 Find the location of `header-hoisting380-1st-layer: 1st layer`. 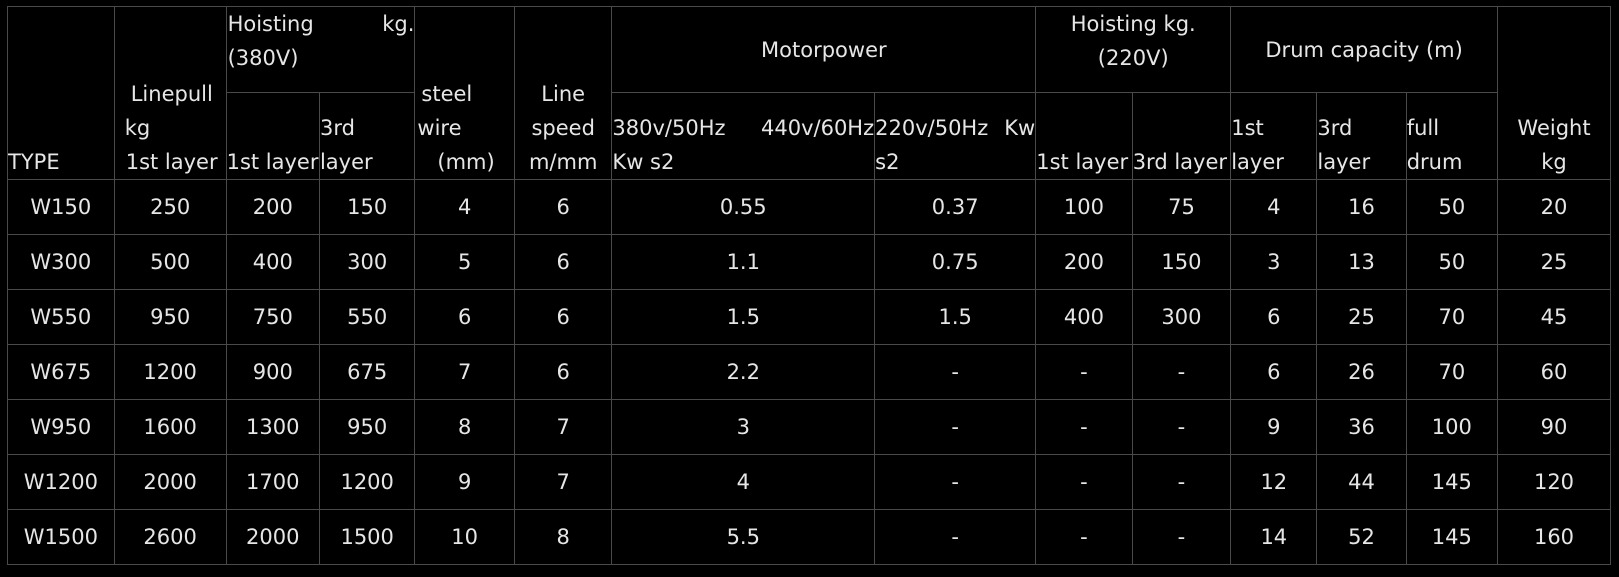

header-hoisting380-1st-layer: 1st layer is located at coordinates (272, 136).